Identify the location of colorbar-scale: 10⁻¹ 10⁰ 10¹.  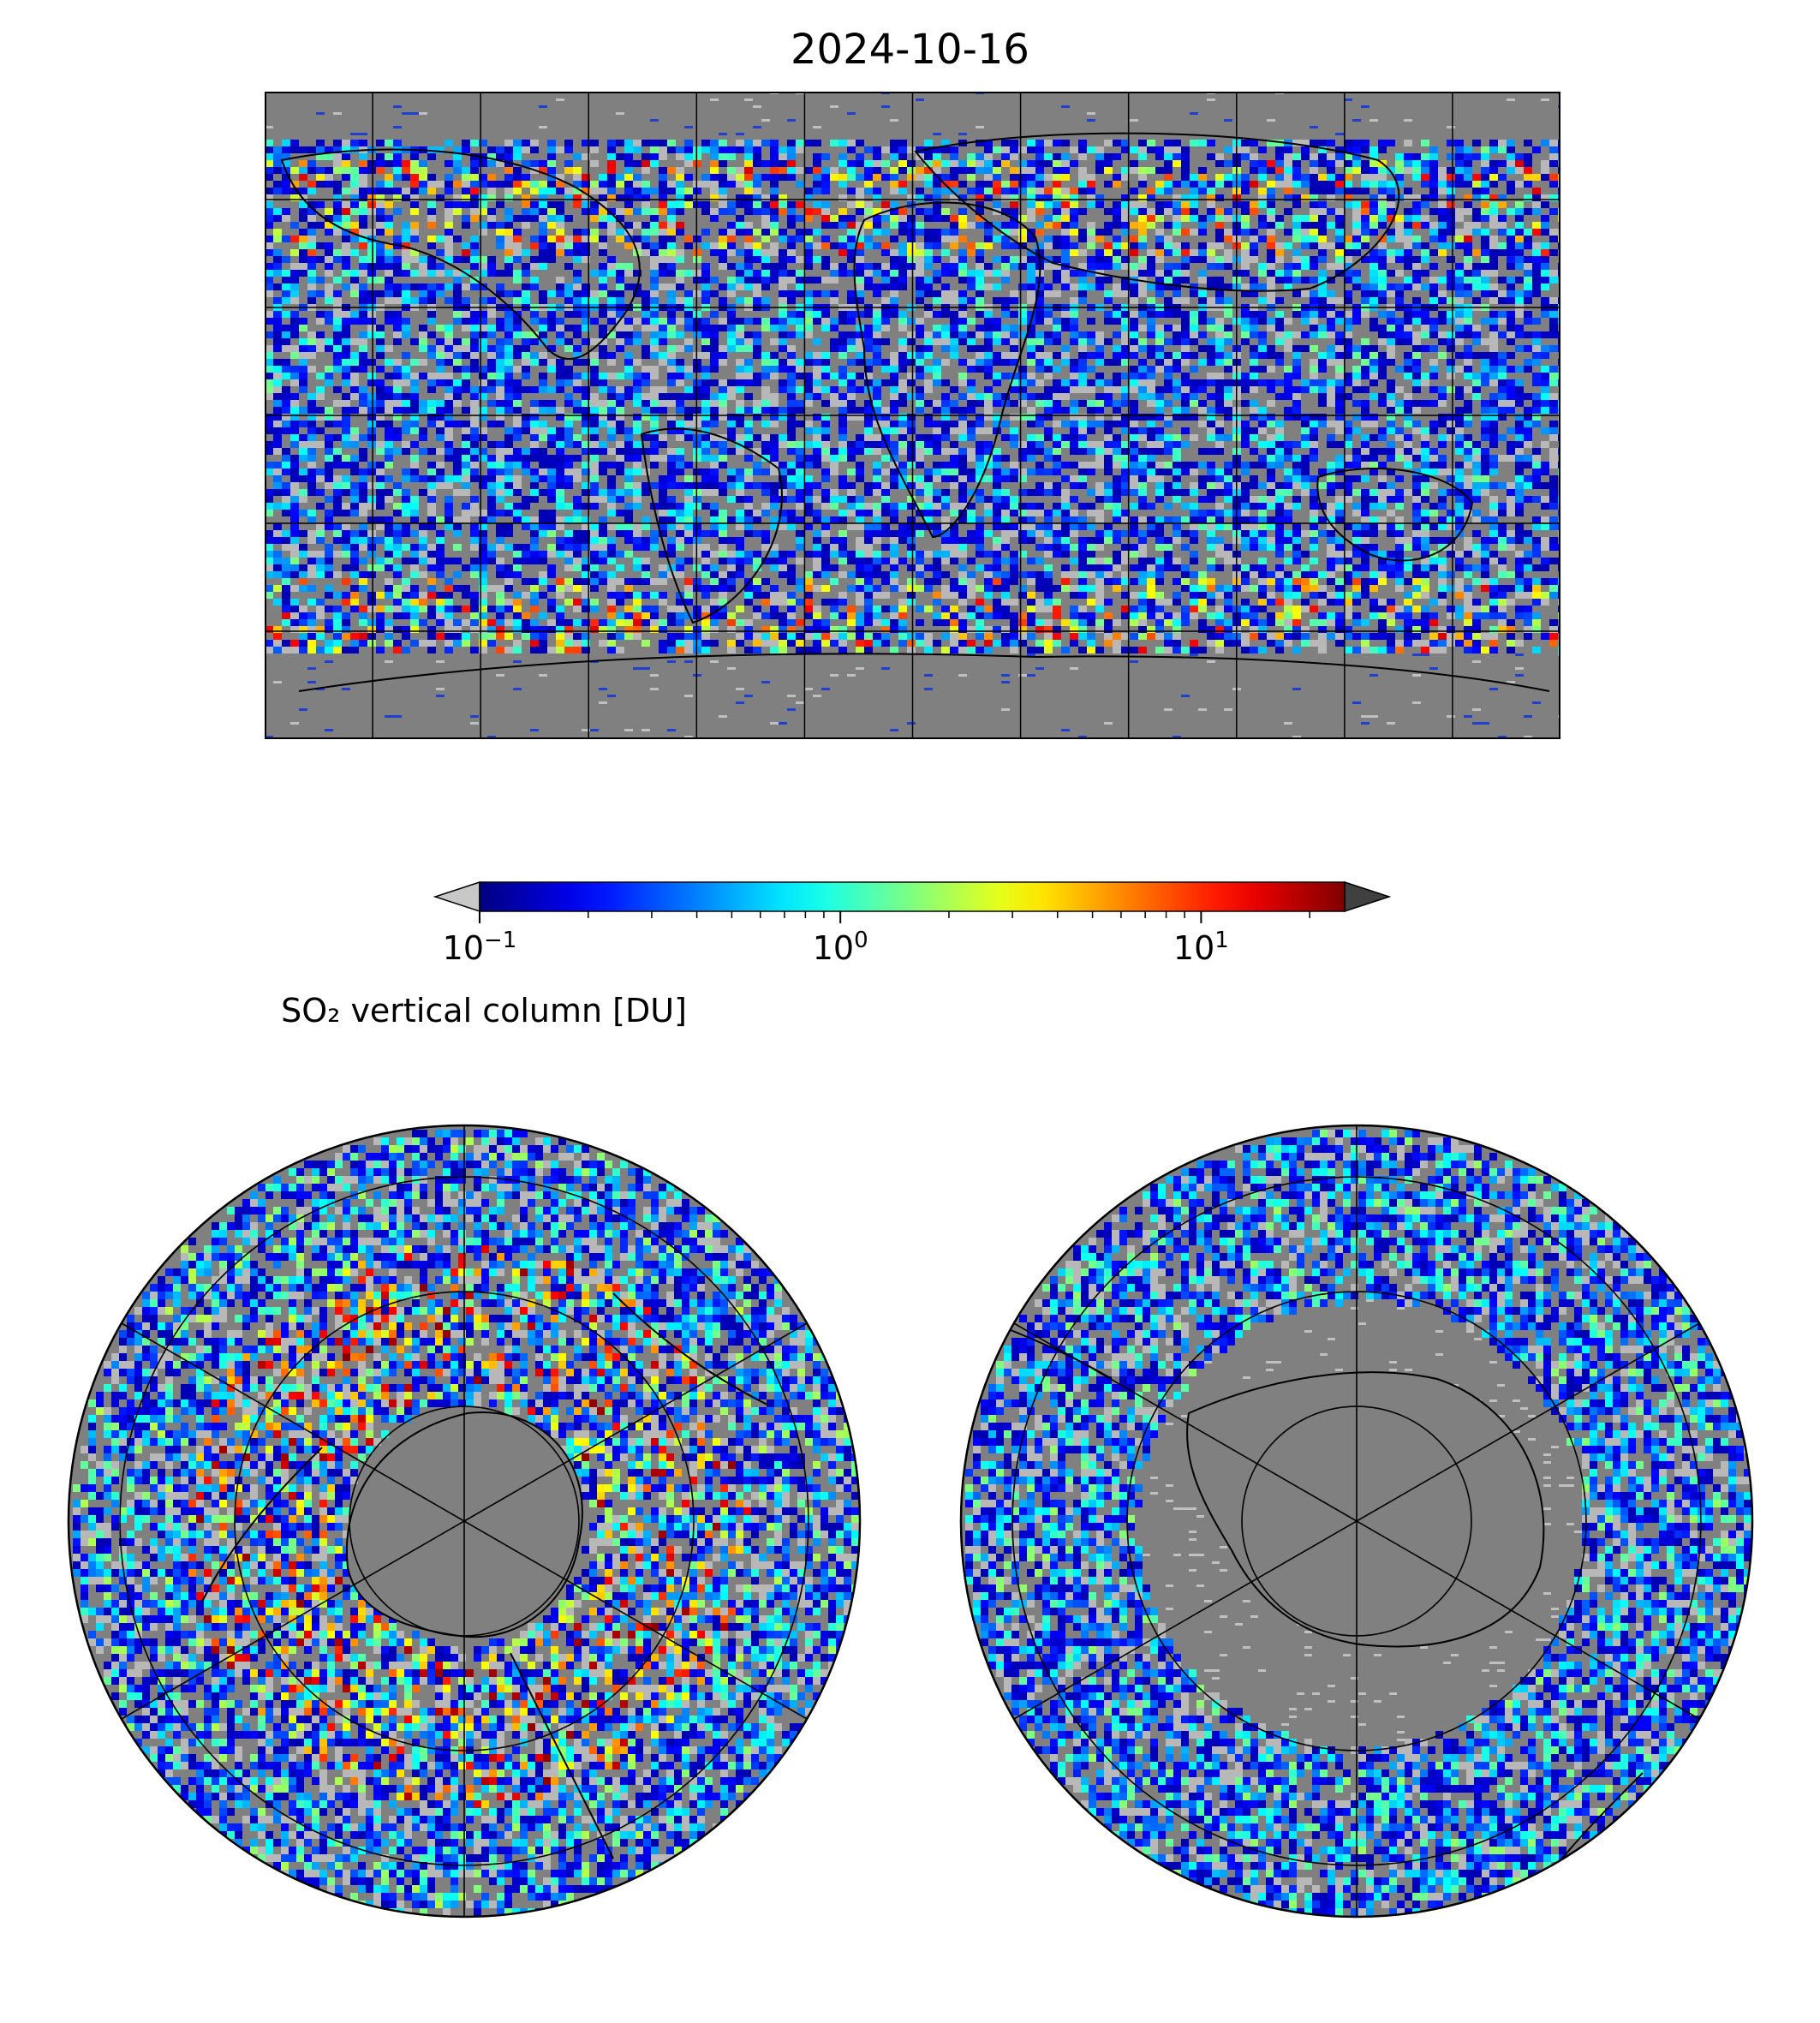
(912, 923).